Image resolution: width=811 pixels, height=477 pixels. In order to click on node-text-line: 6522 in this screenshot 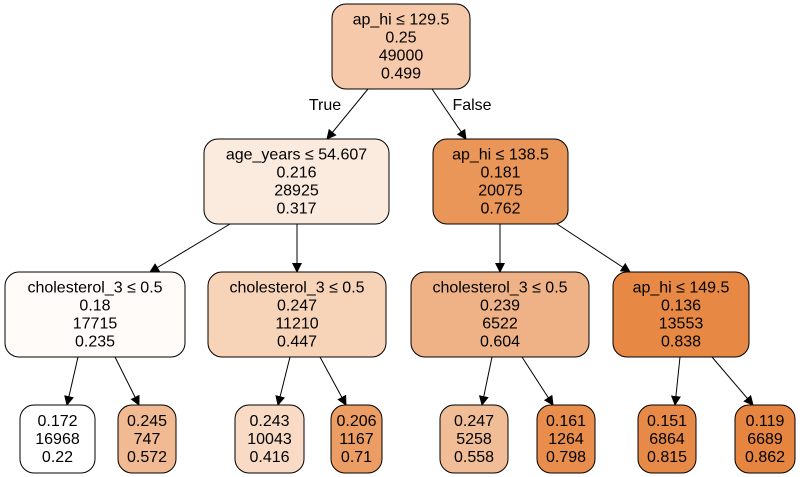, I will do `click(500, 324)`.